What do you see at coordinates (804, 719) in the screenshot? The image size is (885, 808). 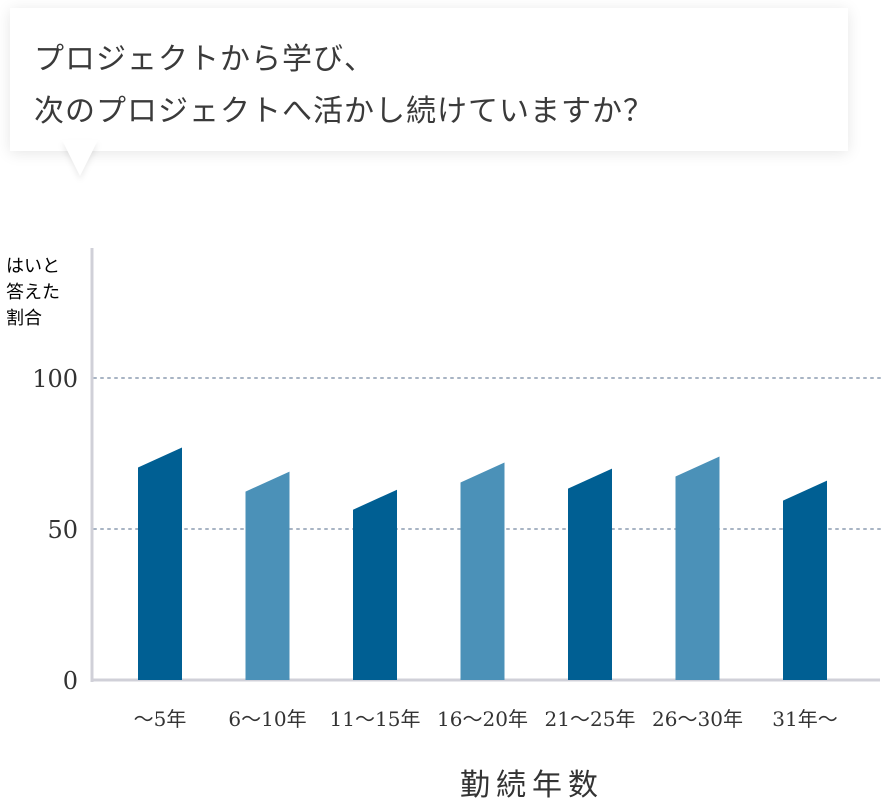 I see `x-tick-label: 31年〜` at bounding box center [804, 719].